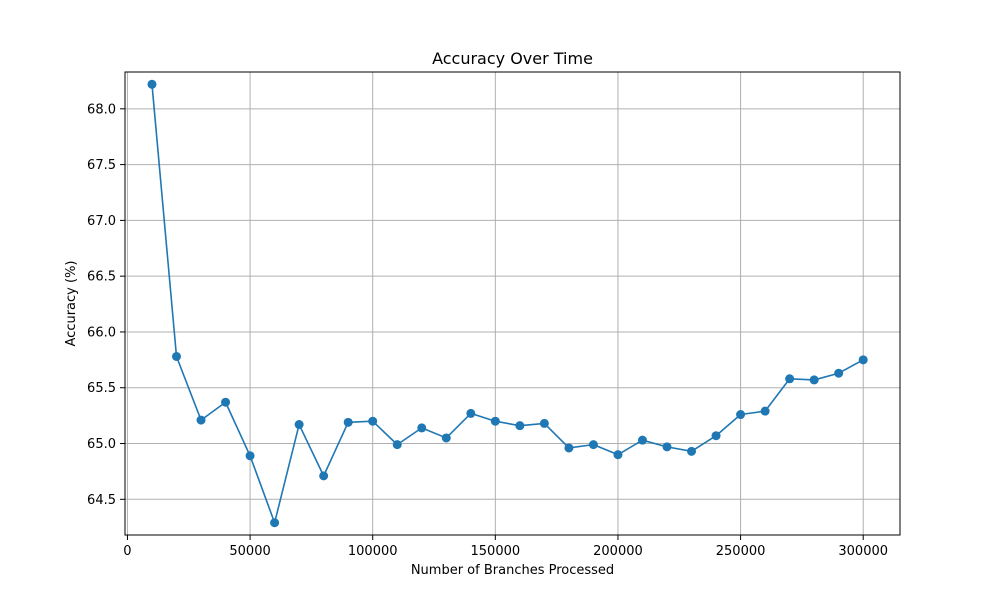 The width and height of the screenshot is (1000, 600). I want to click on y-tick-label: 65.5, so click(101, 388).